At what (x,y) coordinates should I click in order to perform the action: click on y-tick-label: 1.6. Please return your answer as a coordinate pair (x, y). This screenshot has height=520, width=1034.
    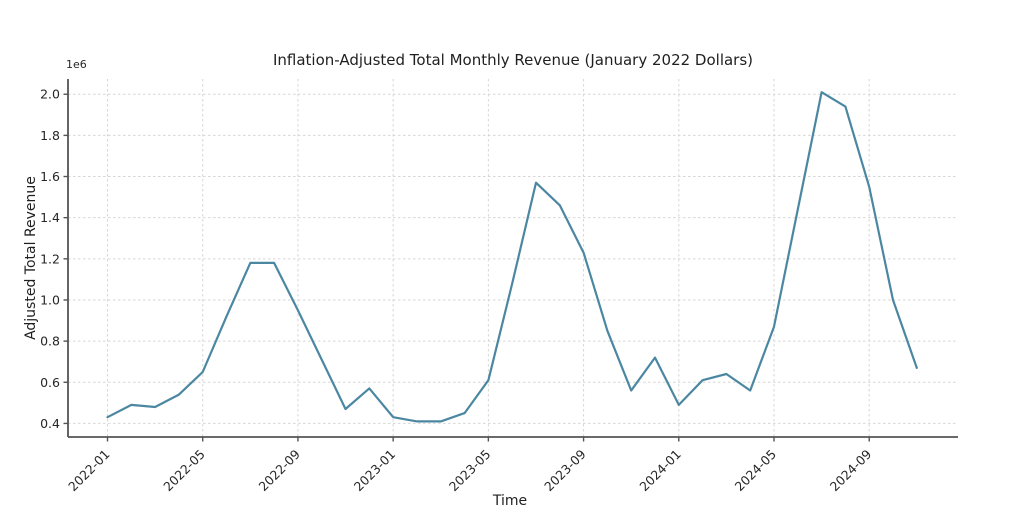
    Looking at the image, I should click on (50, 176).